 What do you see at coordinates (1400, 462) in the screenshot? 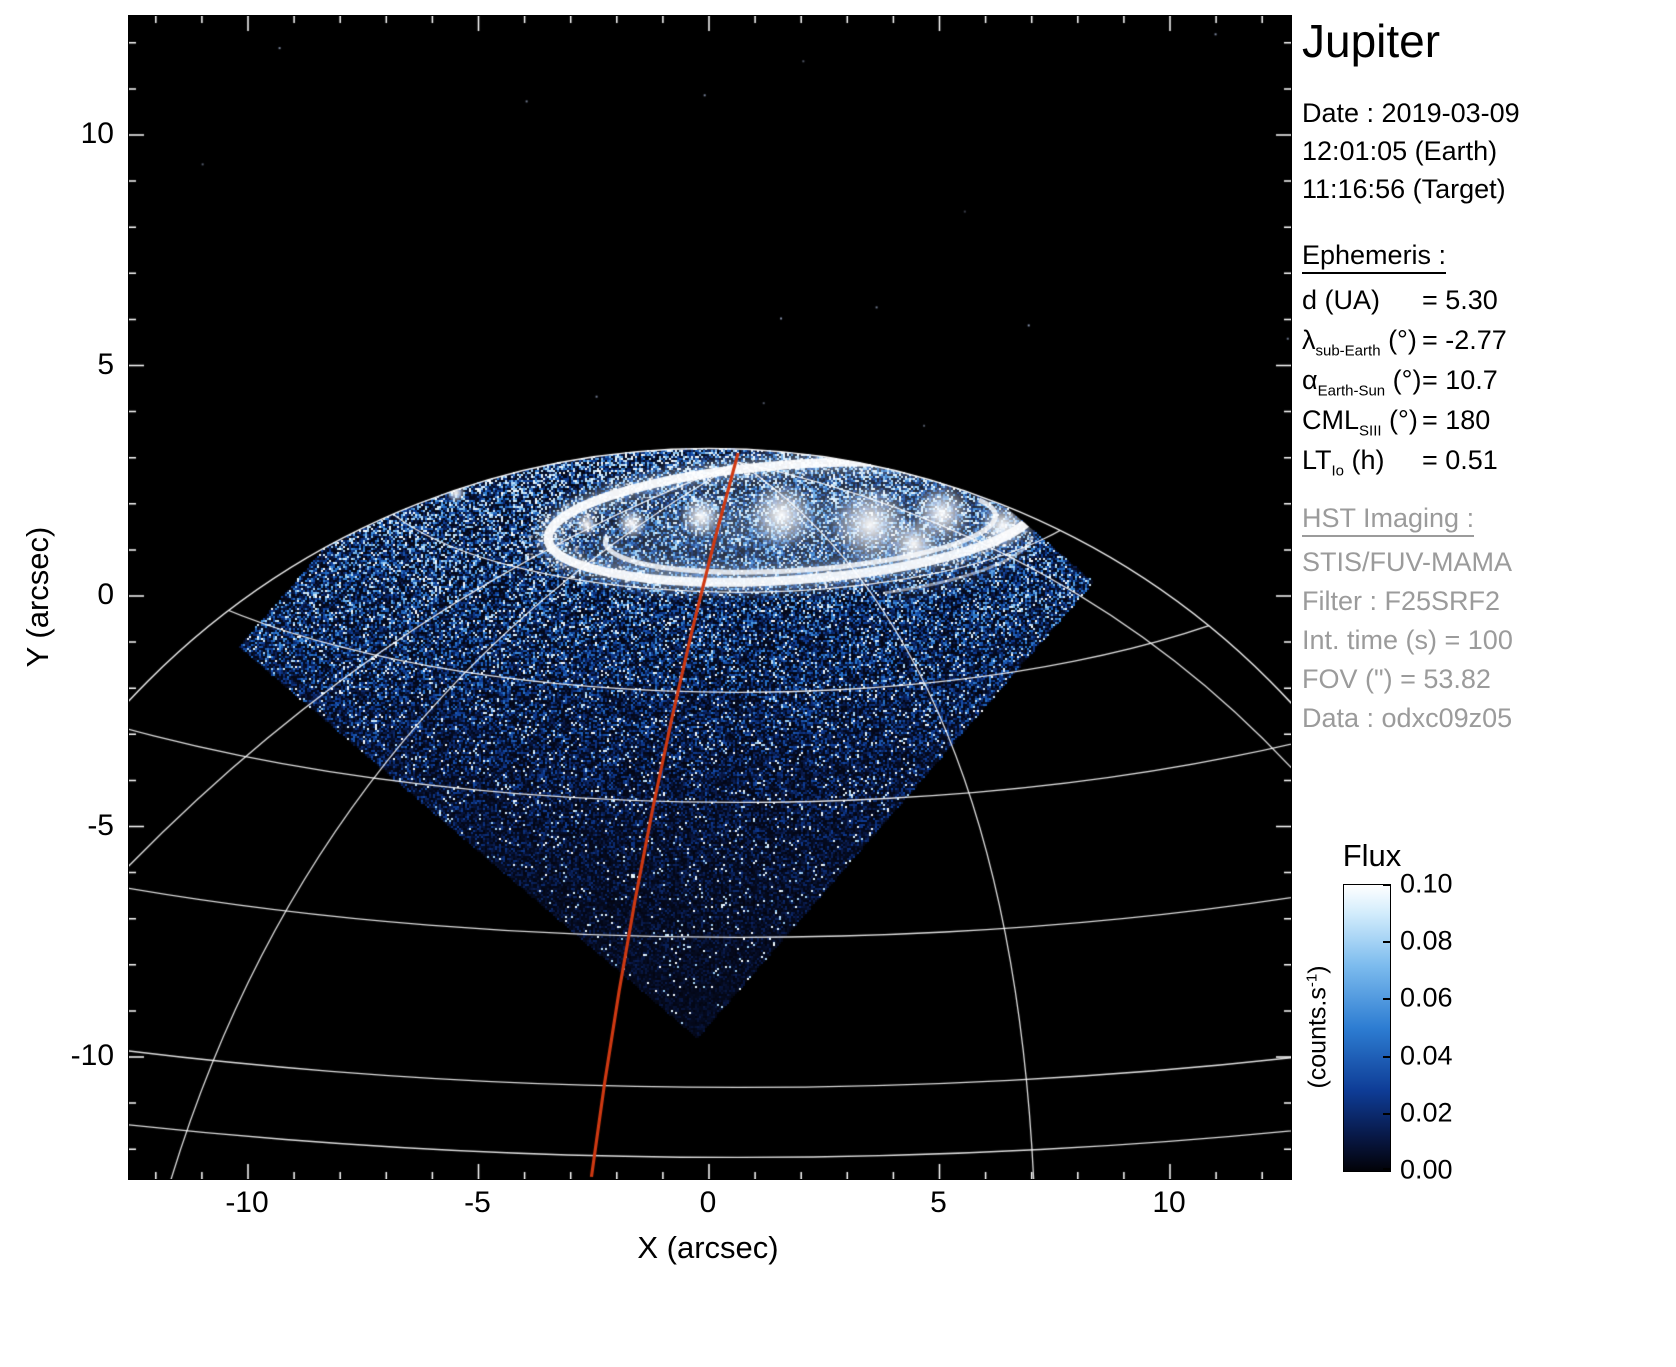
I see `ephemeris-row-io-local-time: LTIo (h) = 0.51` at bounding box center [1400, 462].